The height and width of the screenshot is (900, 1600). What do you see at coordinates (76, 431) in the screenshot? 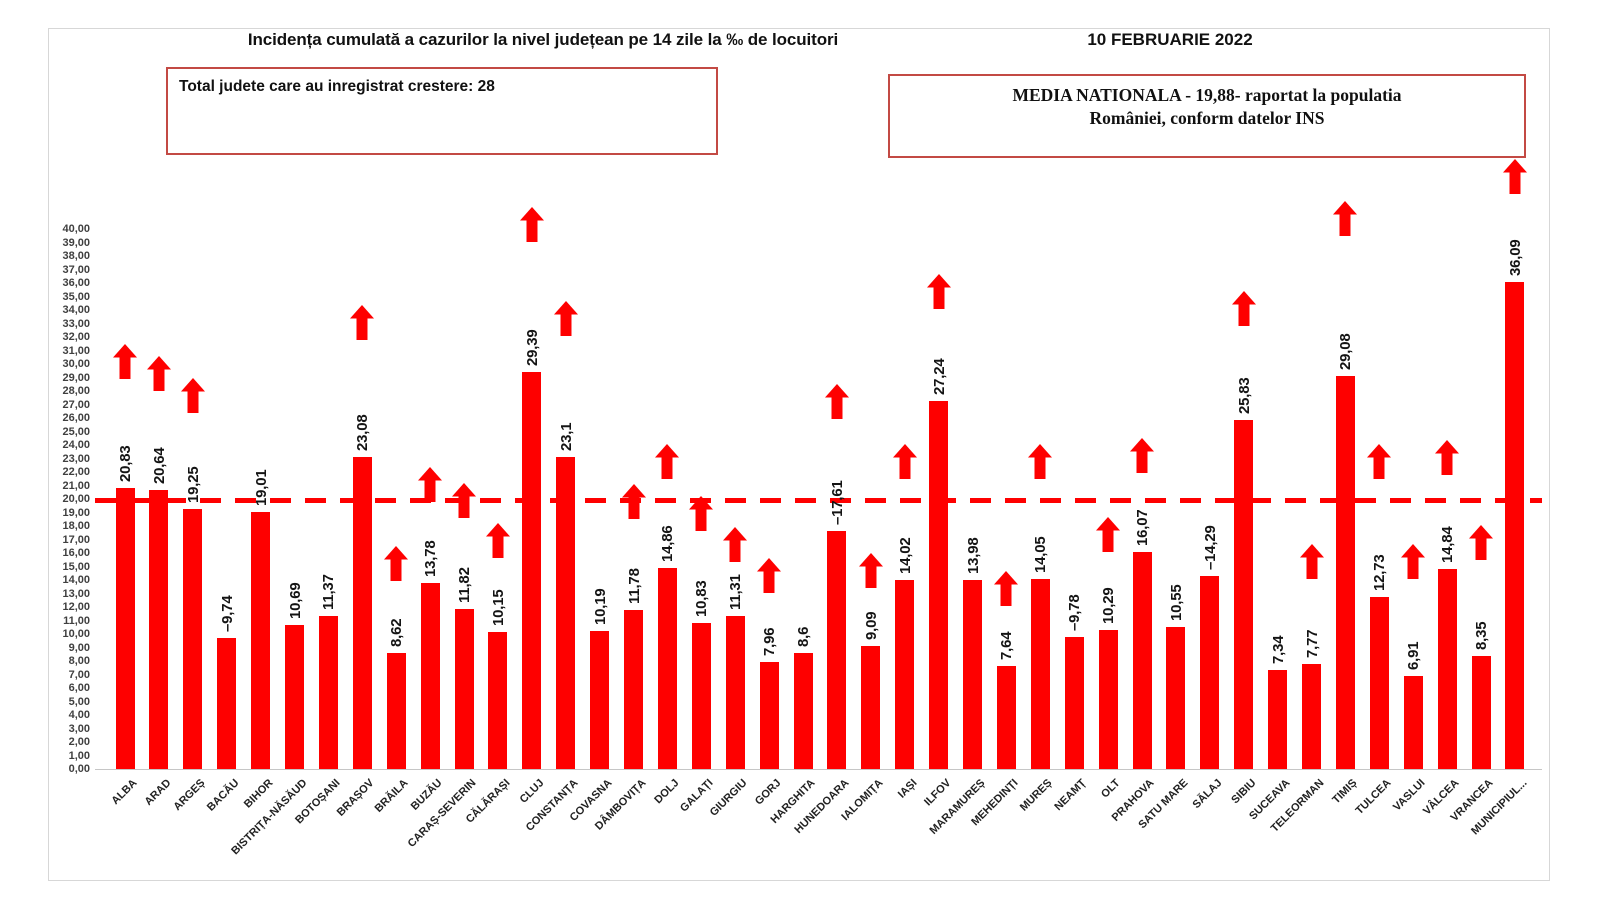
I see `y-axis-tick-label: 25,00` at bounding box center [76, 431].